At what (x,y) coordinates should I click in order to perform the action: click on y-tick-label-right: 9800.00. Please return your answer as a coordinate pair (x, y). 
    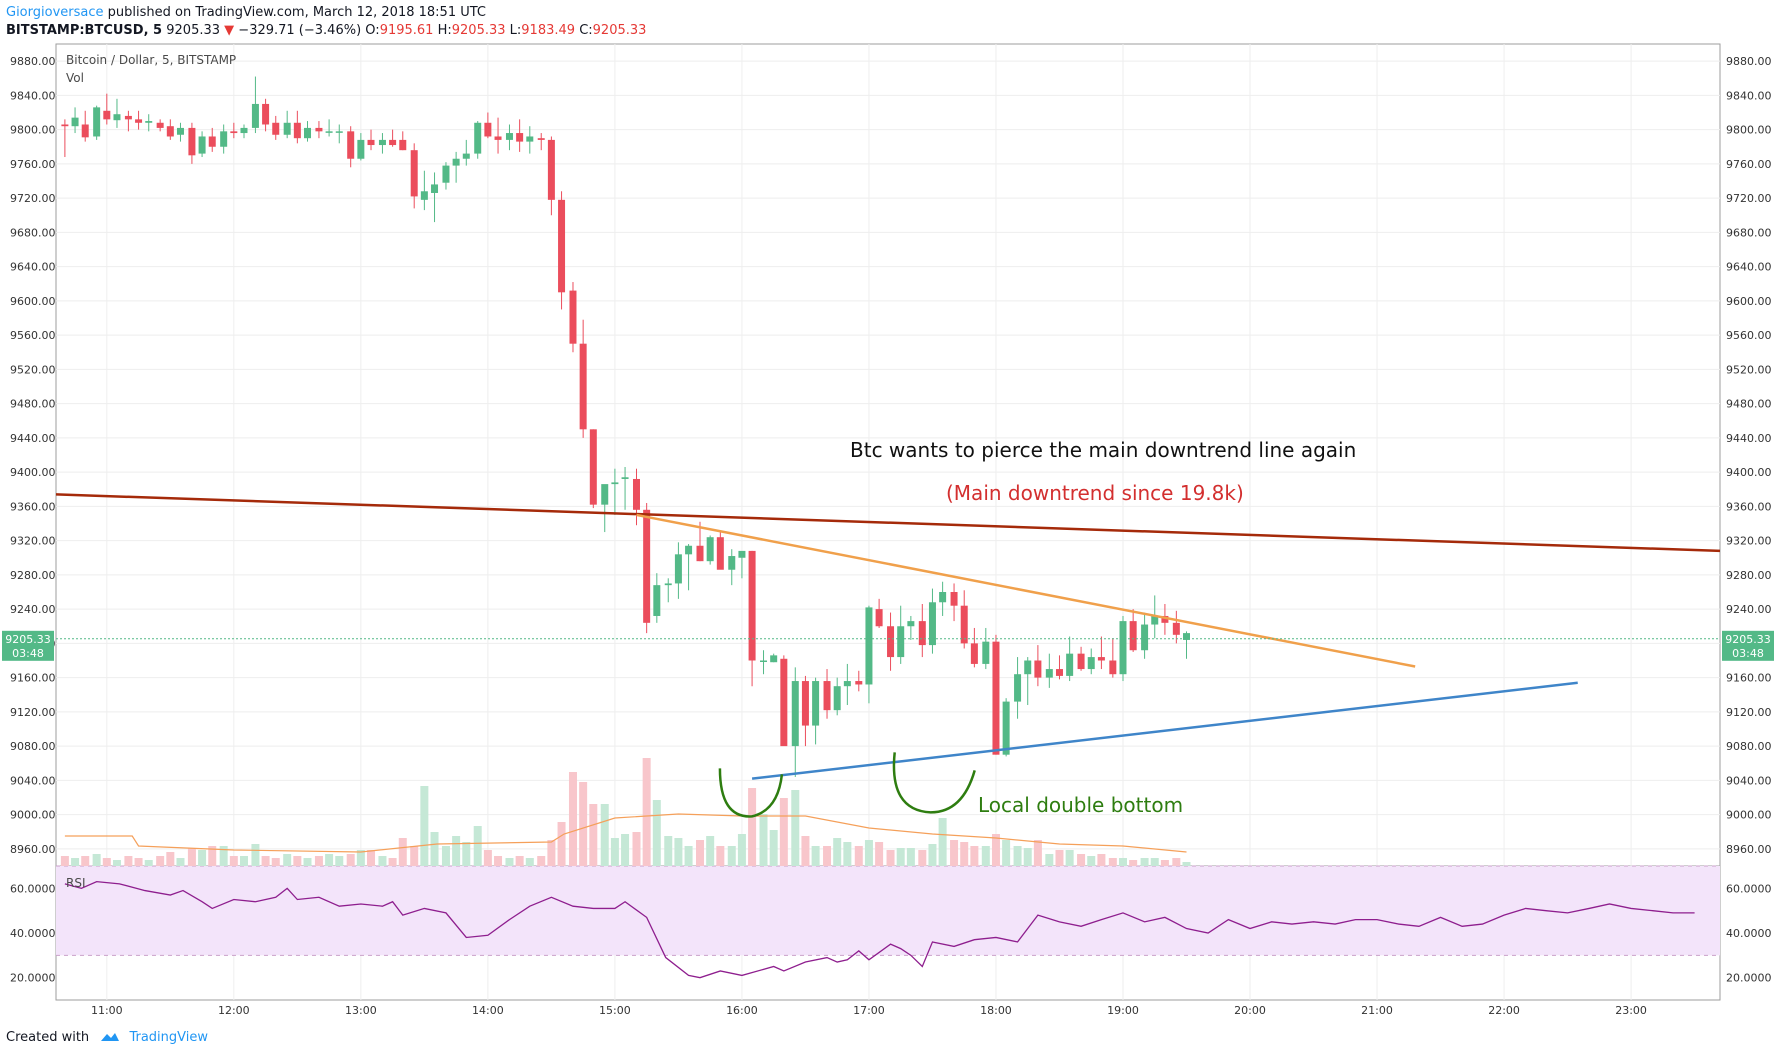
    Looking at the image, I should click on (1749, 130).